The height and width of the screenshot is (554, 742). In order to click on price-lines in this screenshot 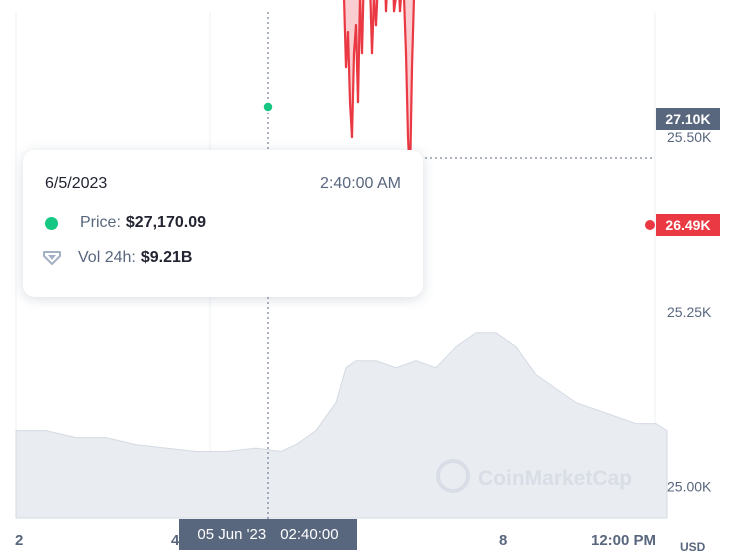, I will do `click(379, 90)`.